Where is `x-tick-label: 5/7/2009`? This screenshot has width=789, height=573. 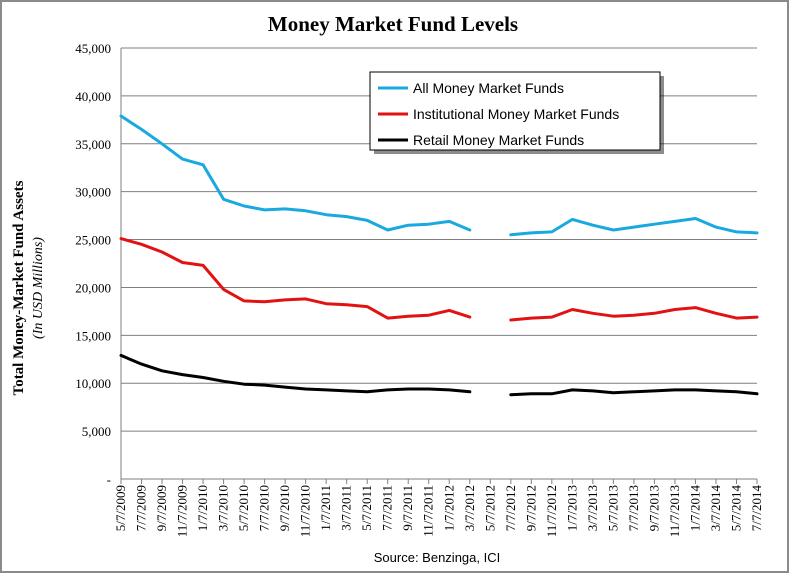 x-tick-label: 5/7/2009 is located at coordinates (120, 508).